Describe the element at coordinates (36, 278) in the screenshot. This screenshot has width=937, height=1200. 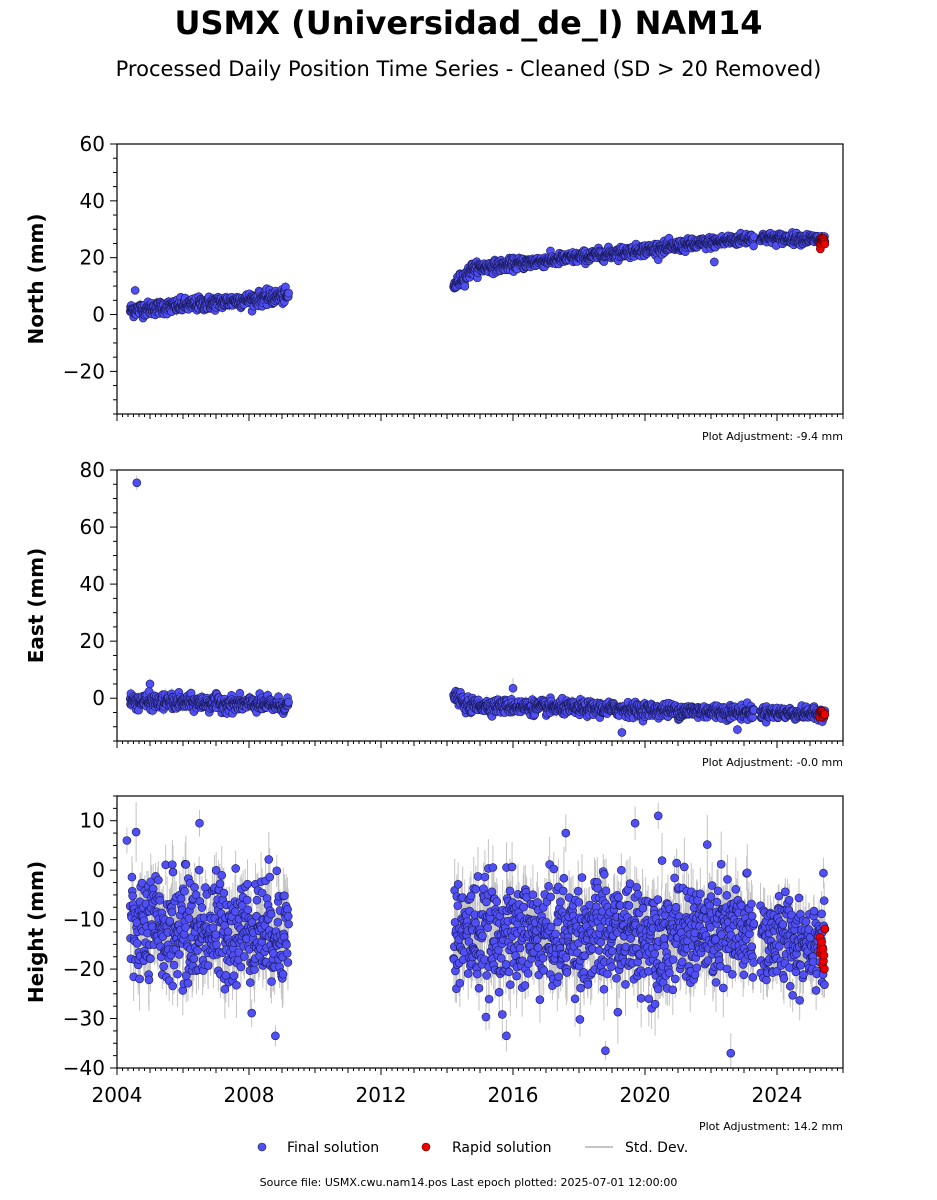
I see `y-axis-label: North (mm)` at that location.